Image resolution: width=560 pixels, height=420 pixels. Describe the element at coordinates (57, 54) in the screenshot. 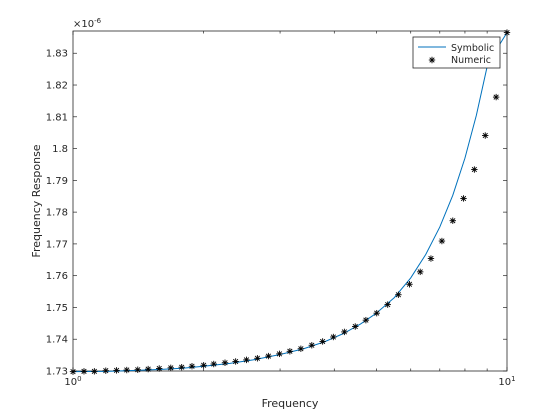

I see `y-tick-label: 1.83` at that location.